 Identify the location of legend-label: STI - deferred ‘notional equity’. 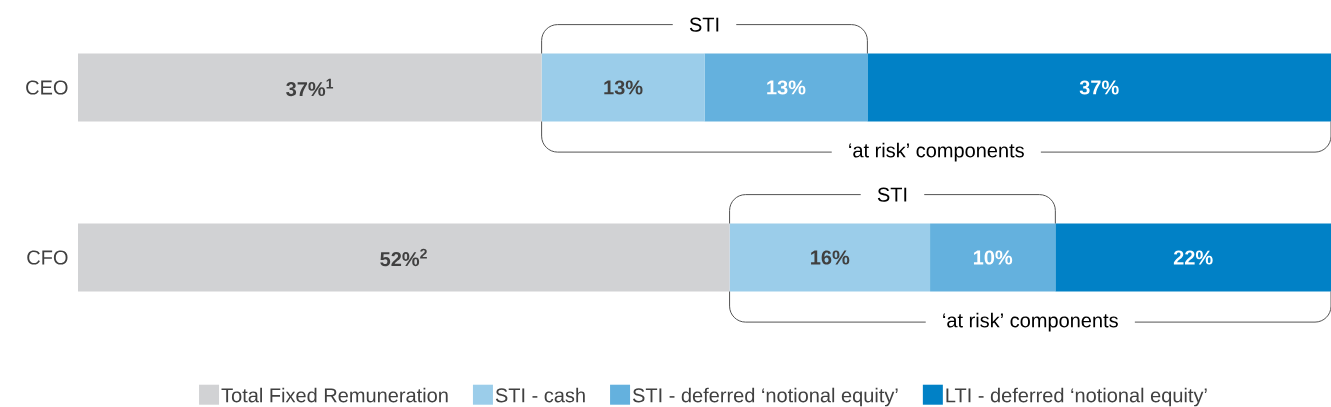
(765, 397).